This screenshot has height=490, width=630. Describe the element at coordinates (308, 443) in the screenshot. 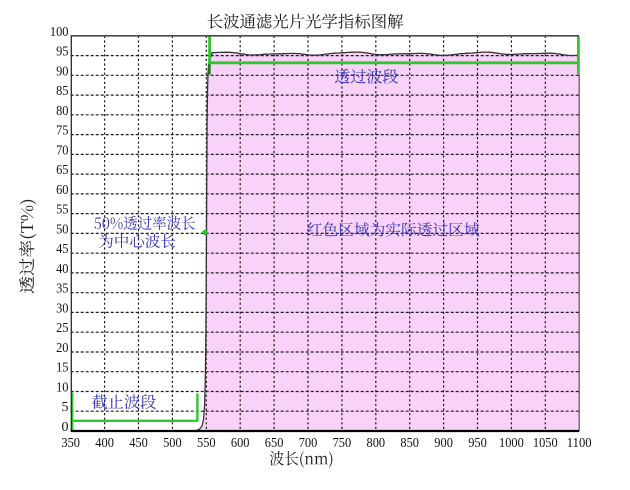

I see `svg-text: 700` at that location.